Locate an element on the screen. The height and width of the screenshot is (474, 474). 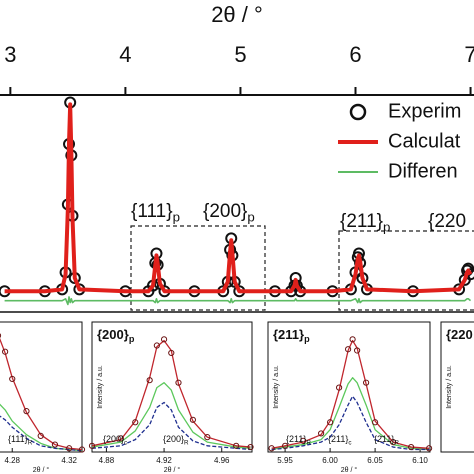
x-tick-label: 4.28 is located at coordinates (12, 460).